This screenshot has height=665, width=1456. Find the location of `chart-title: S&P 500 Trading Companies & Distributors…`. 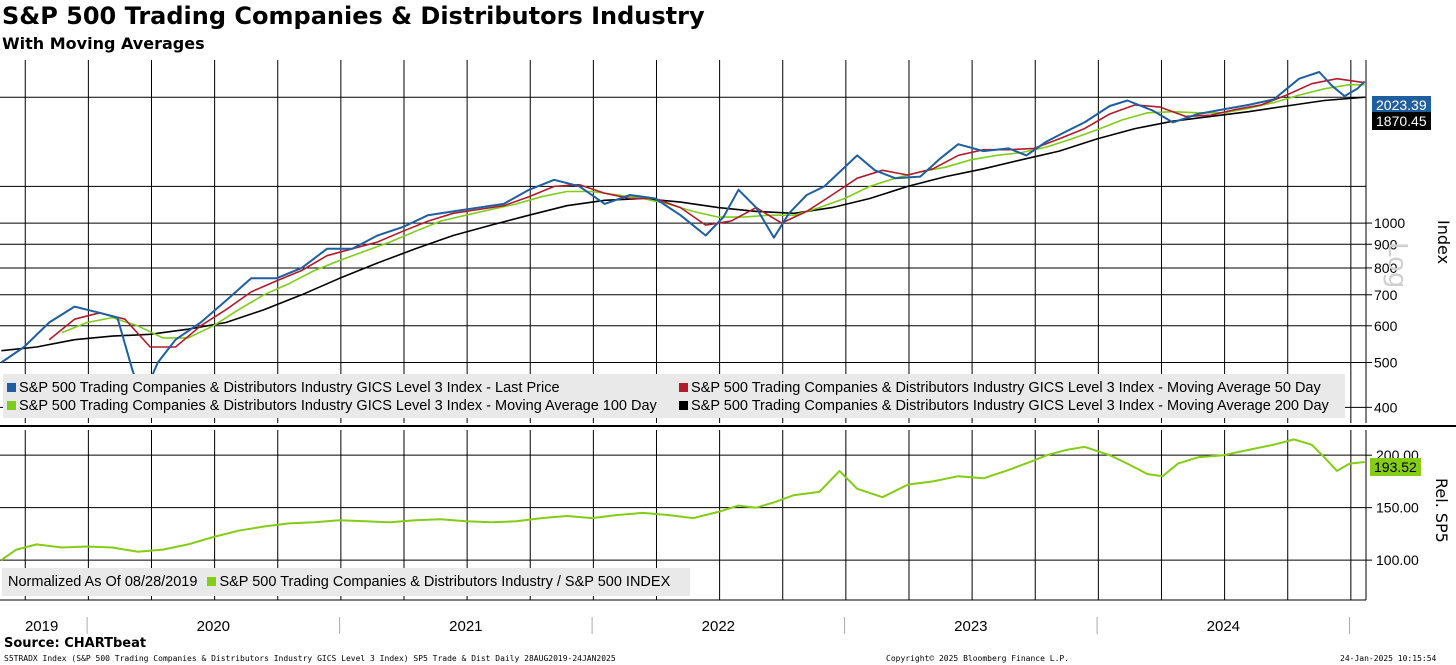

chart-title: S&P 500 Trading Companies & Distributors… is located at coordinates (353, 16).